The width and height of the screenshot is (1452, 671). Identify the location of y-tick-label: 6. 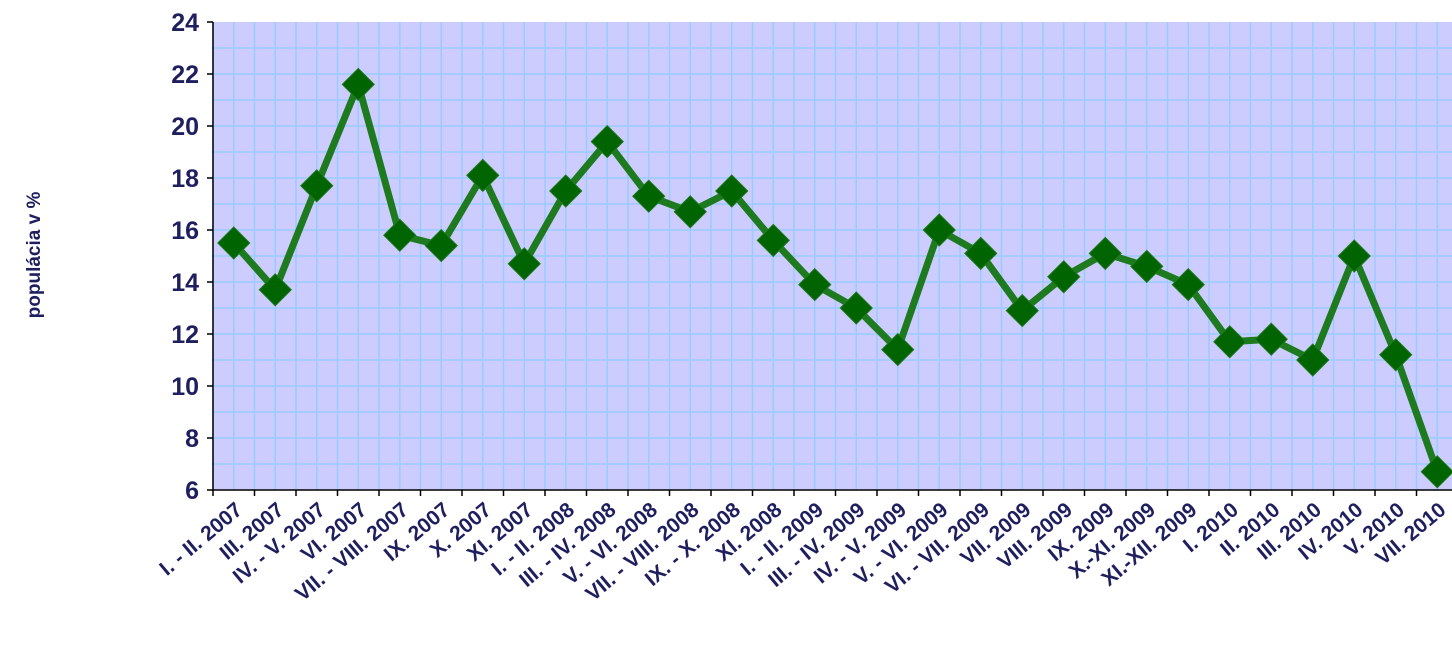
(192, 491).